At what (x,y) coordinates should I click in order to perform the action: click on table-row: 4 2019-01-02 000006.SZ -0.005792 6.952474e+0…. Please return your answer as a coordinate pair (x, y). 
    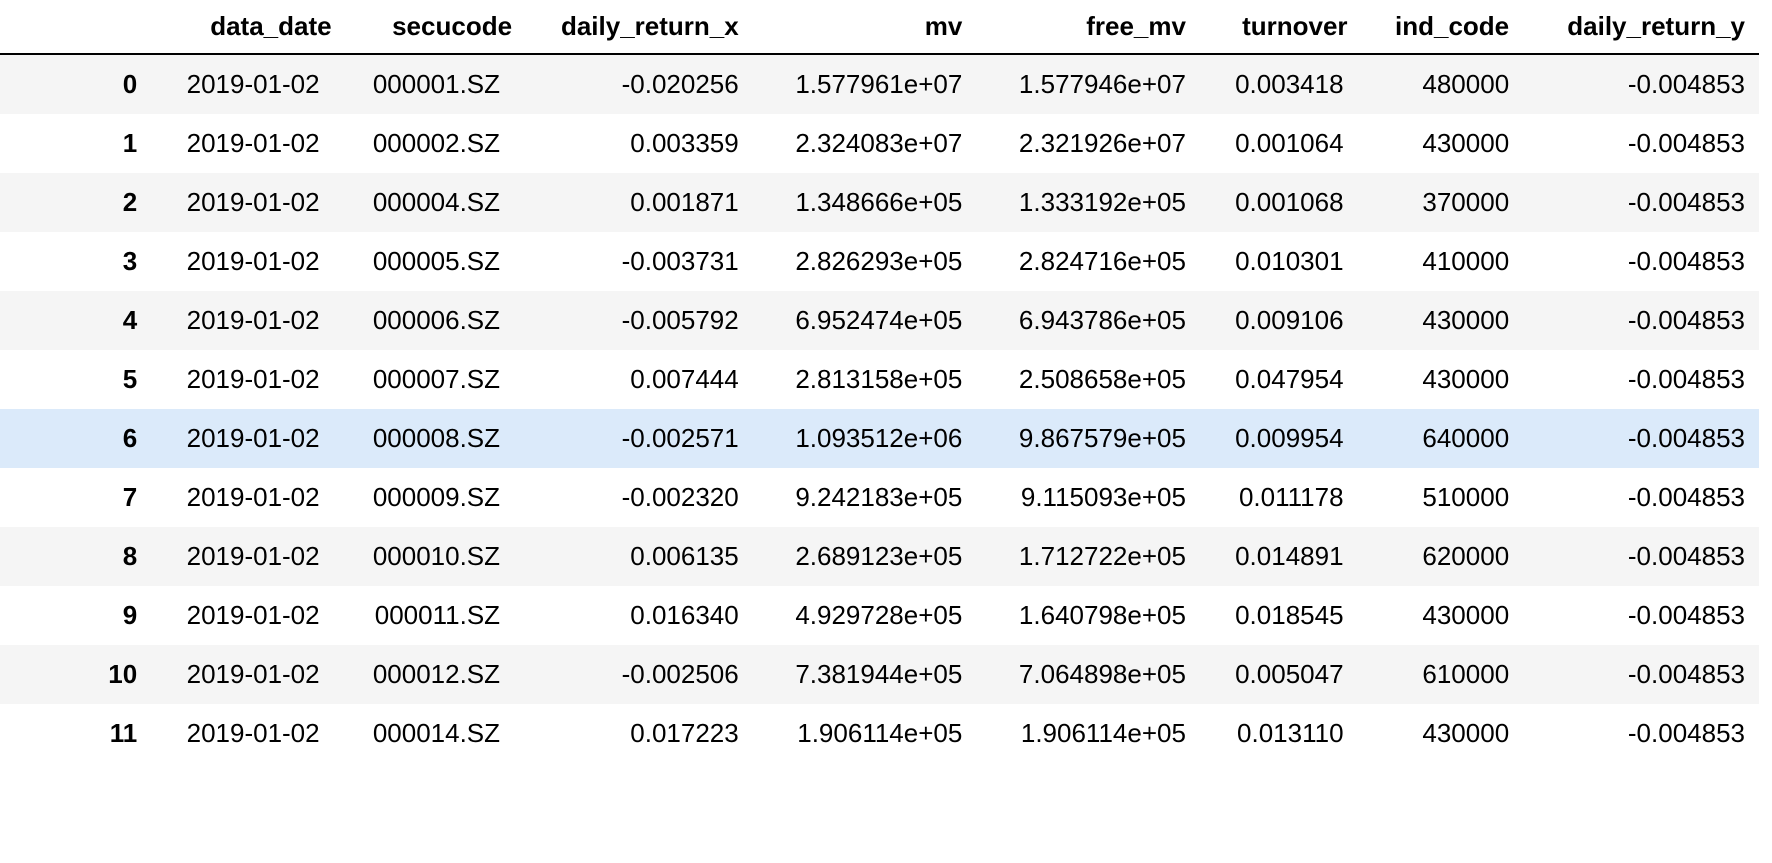
    Looking at the image, I should click on (879, 320).